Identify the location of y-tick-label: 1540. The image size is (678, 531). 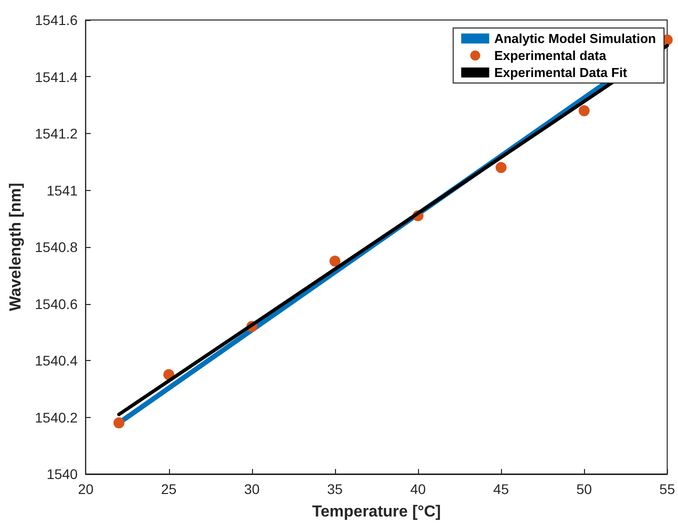
(62, 474).